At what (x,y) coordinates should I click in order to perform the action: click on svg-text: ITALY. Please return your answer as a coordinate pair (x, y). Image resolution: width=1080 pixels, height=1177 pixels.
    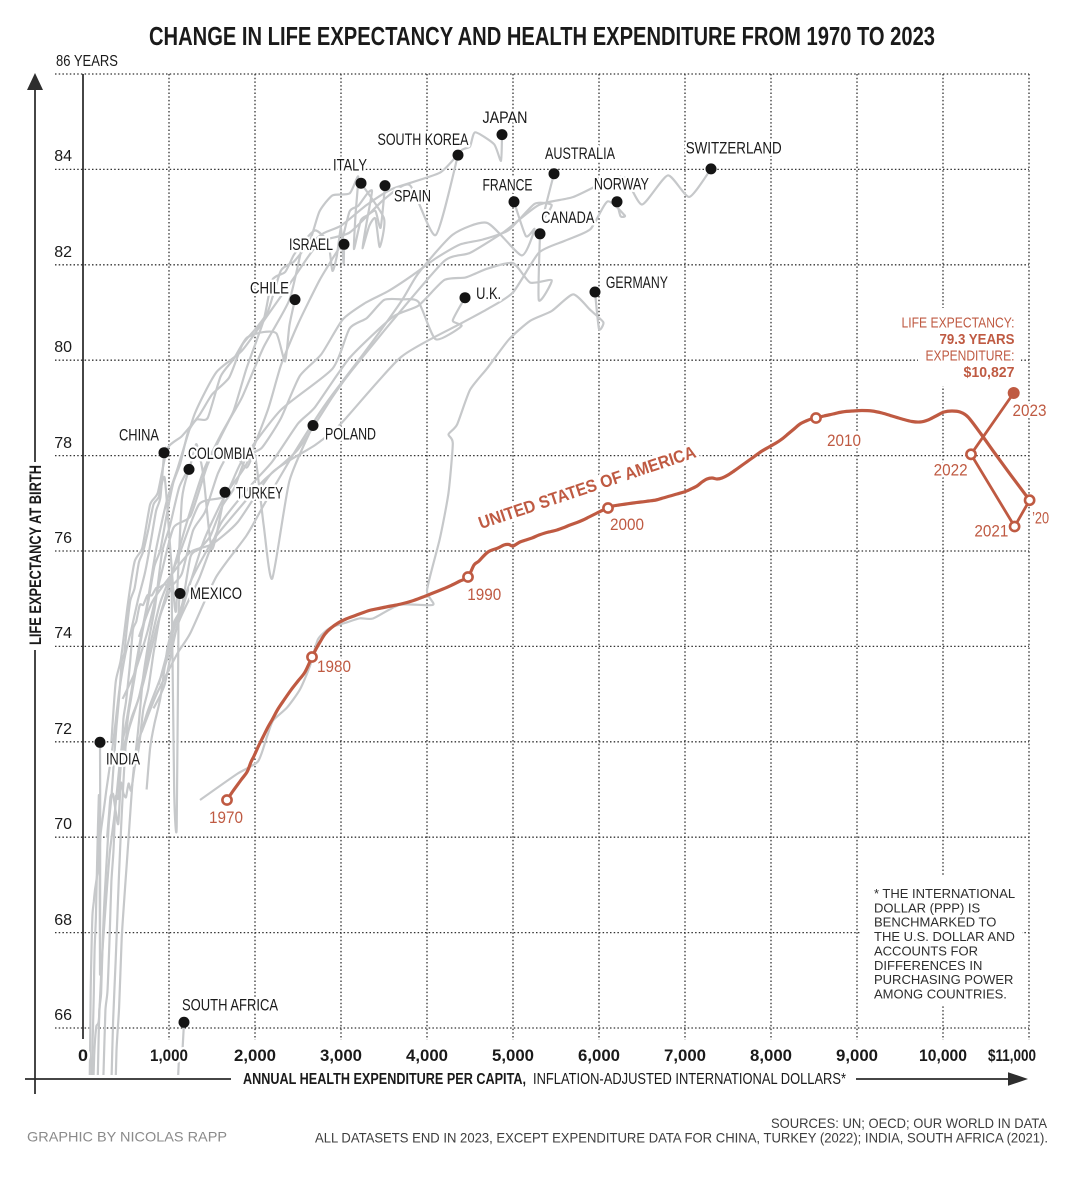
    Looking at the image, I should click on (350, 165).